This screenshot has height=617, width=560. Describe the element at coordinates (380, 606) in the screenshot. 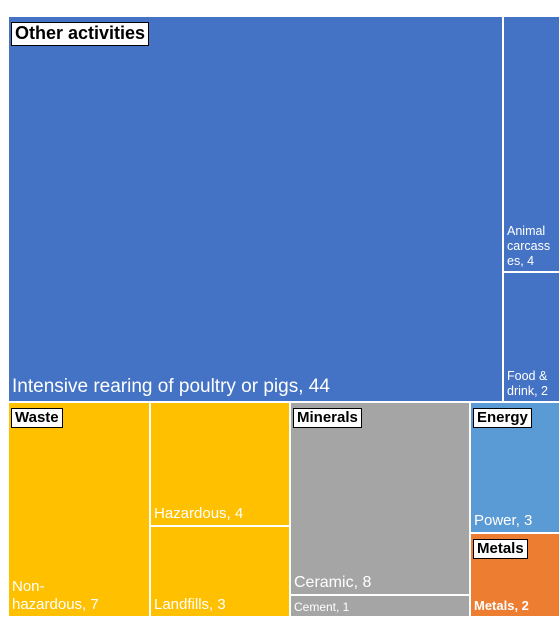

I see `treemap-cell: Cement, 1` at that location.